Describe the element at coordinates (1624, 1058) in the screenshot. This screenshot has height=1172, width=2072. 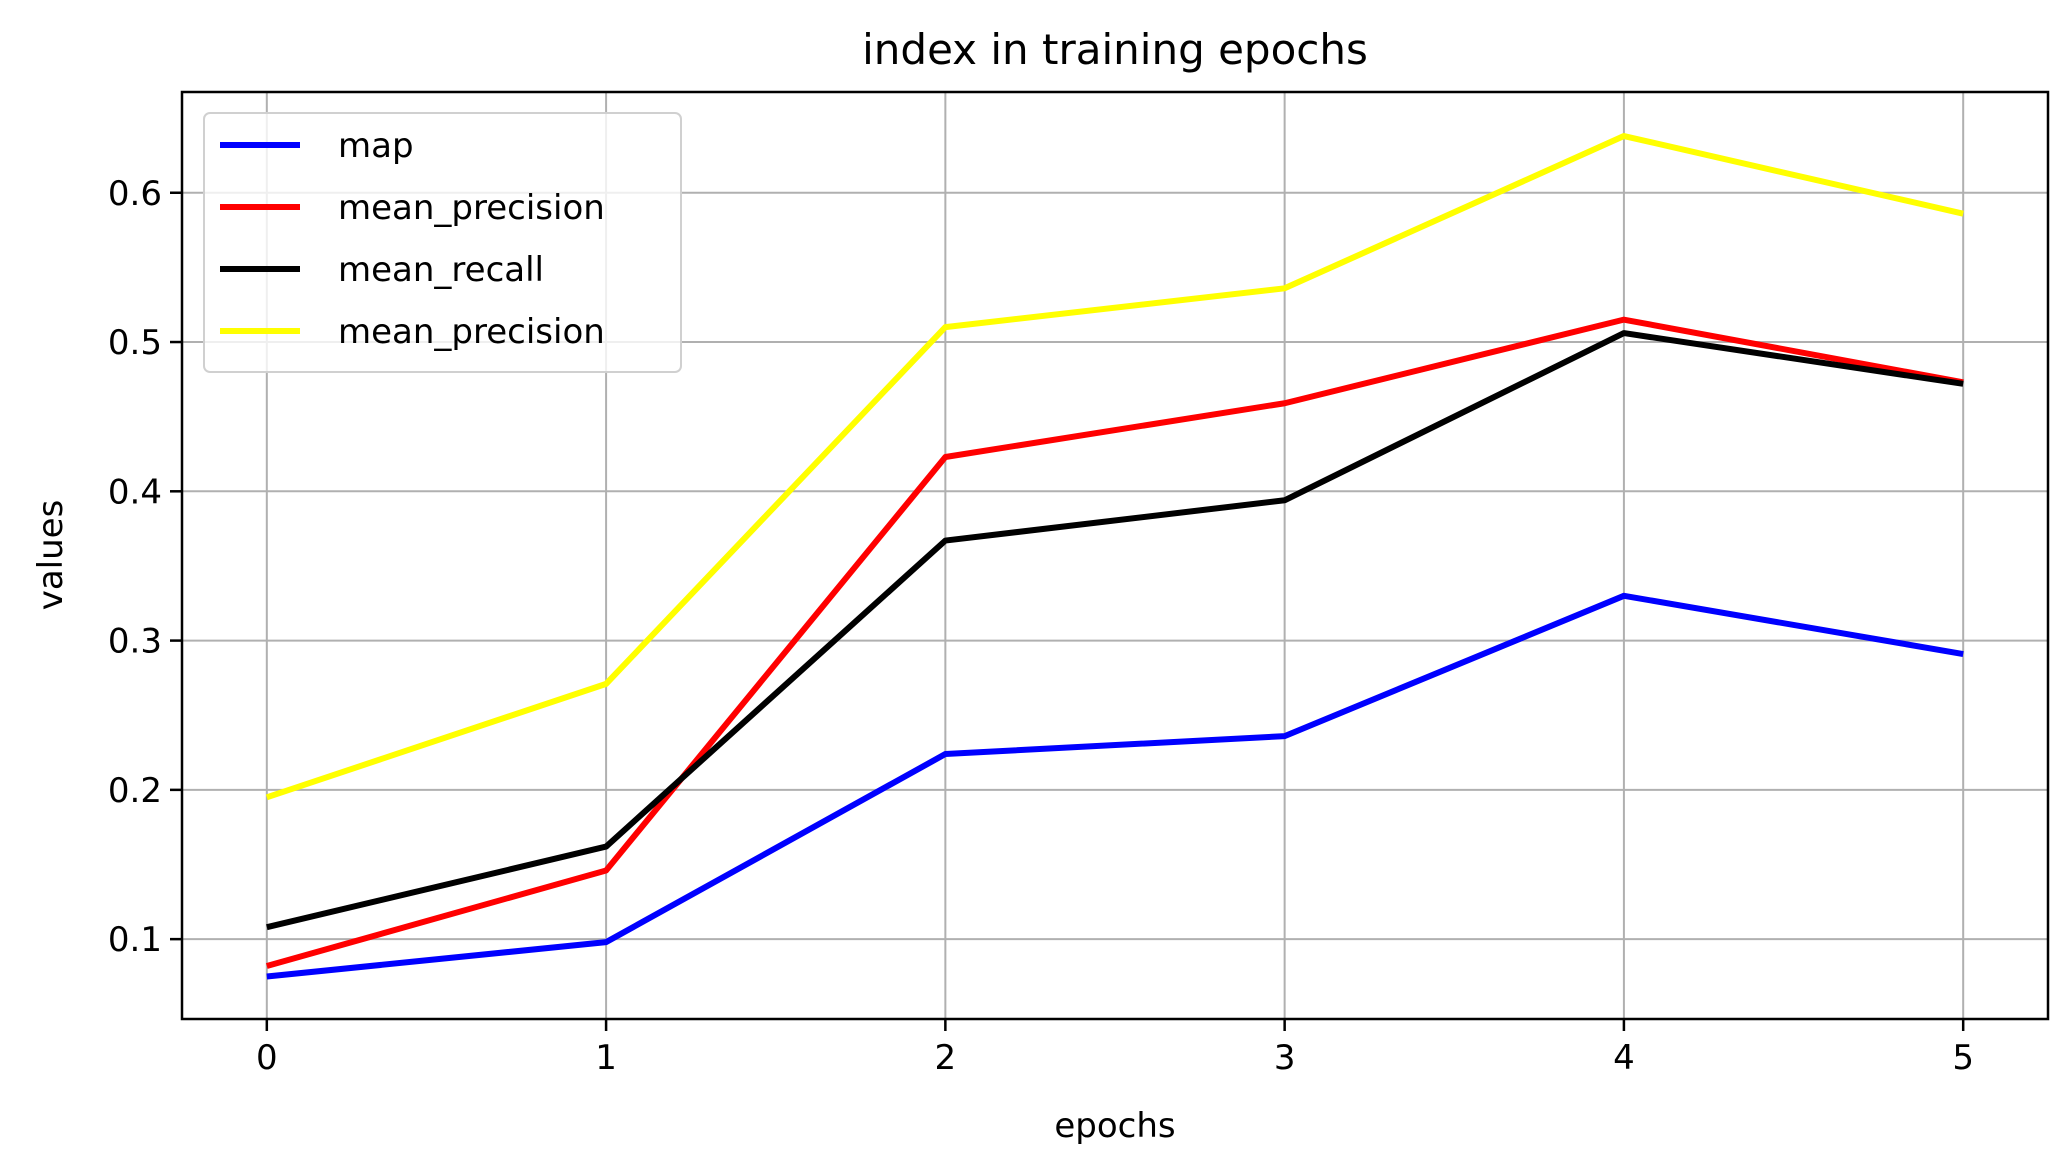
I see `x-tick-label: 4` at that location.